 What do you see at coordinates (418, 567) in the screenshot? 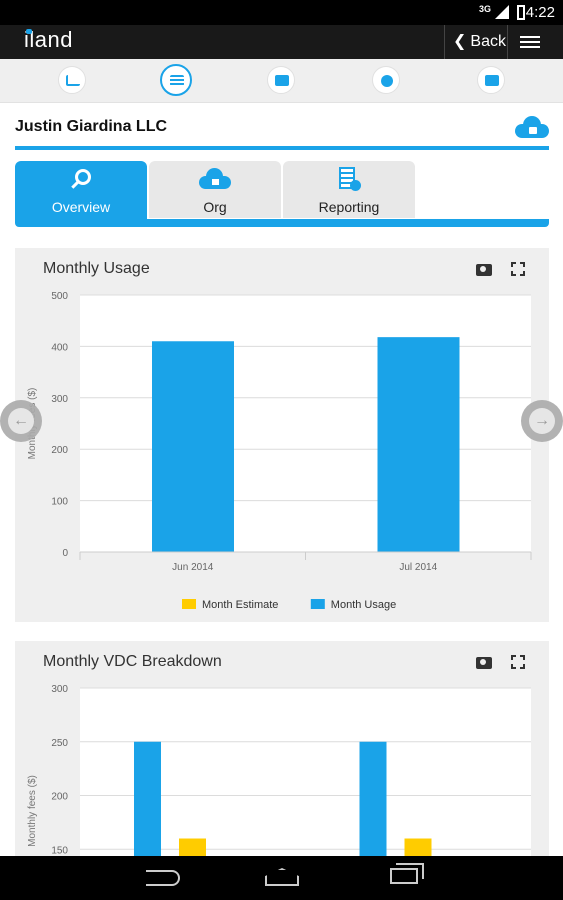
I see `x-tick-label: Jul 2014` at bounding box center [418, 567].